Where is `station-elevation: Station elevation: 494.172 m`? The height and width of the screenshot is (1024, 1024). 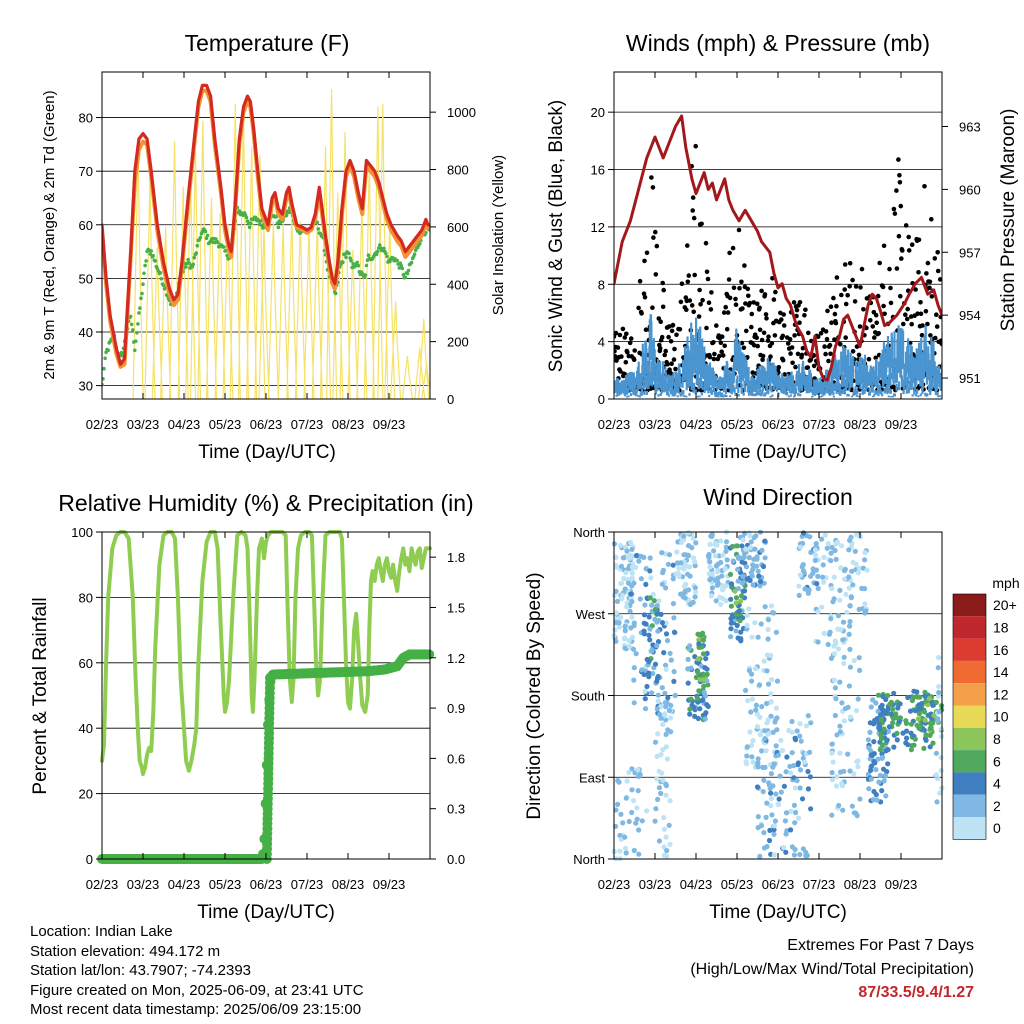
station-elevation: Station elevation: 494.172 m is located at coordinates (125, 951).